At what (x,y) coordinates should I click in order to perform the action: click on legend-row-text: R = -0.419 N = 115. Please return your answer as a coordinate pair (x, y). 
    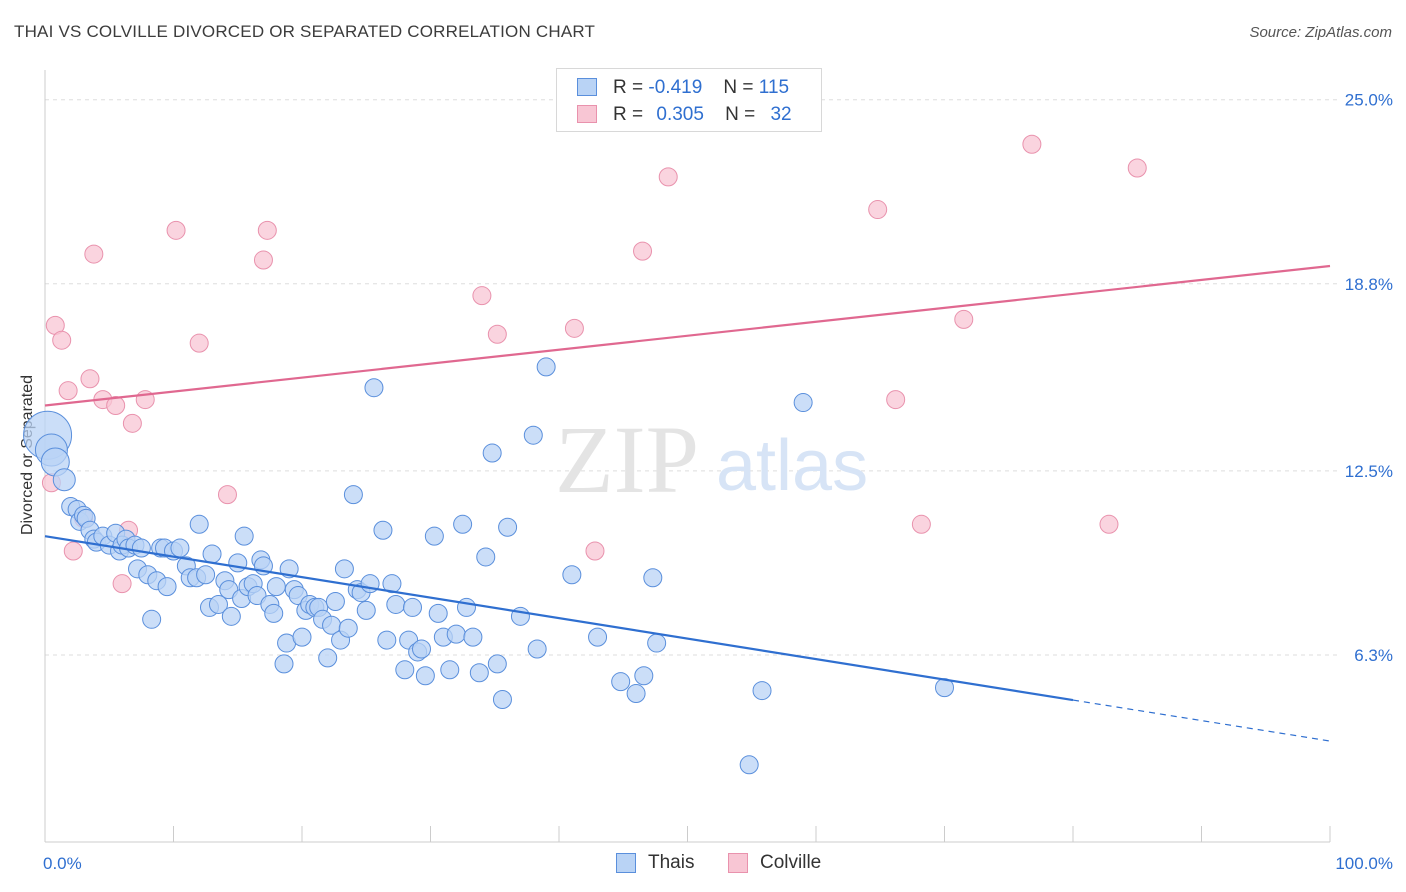
    Looking at the image, I should click on (701, 88).